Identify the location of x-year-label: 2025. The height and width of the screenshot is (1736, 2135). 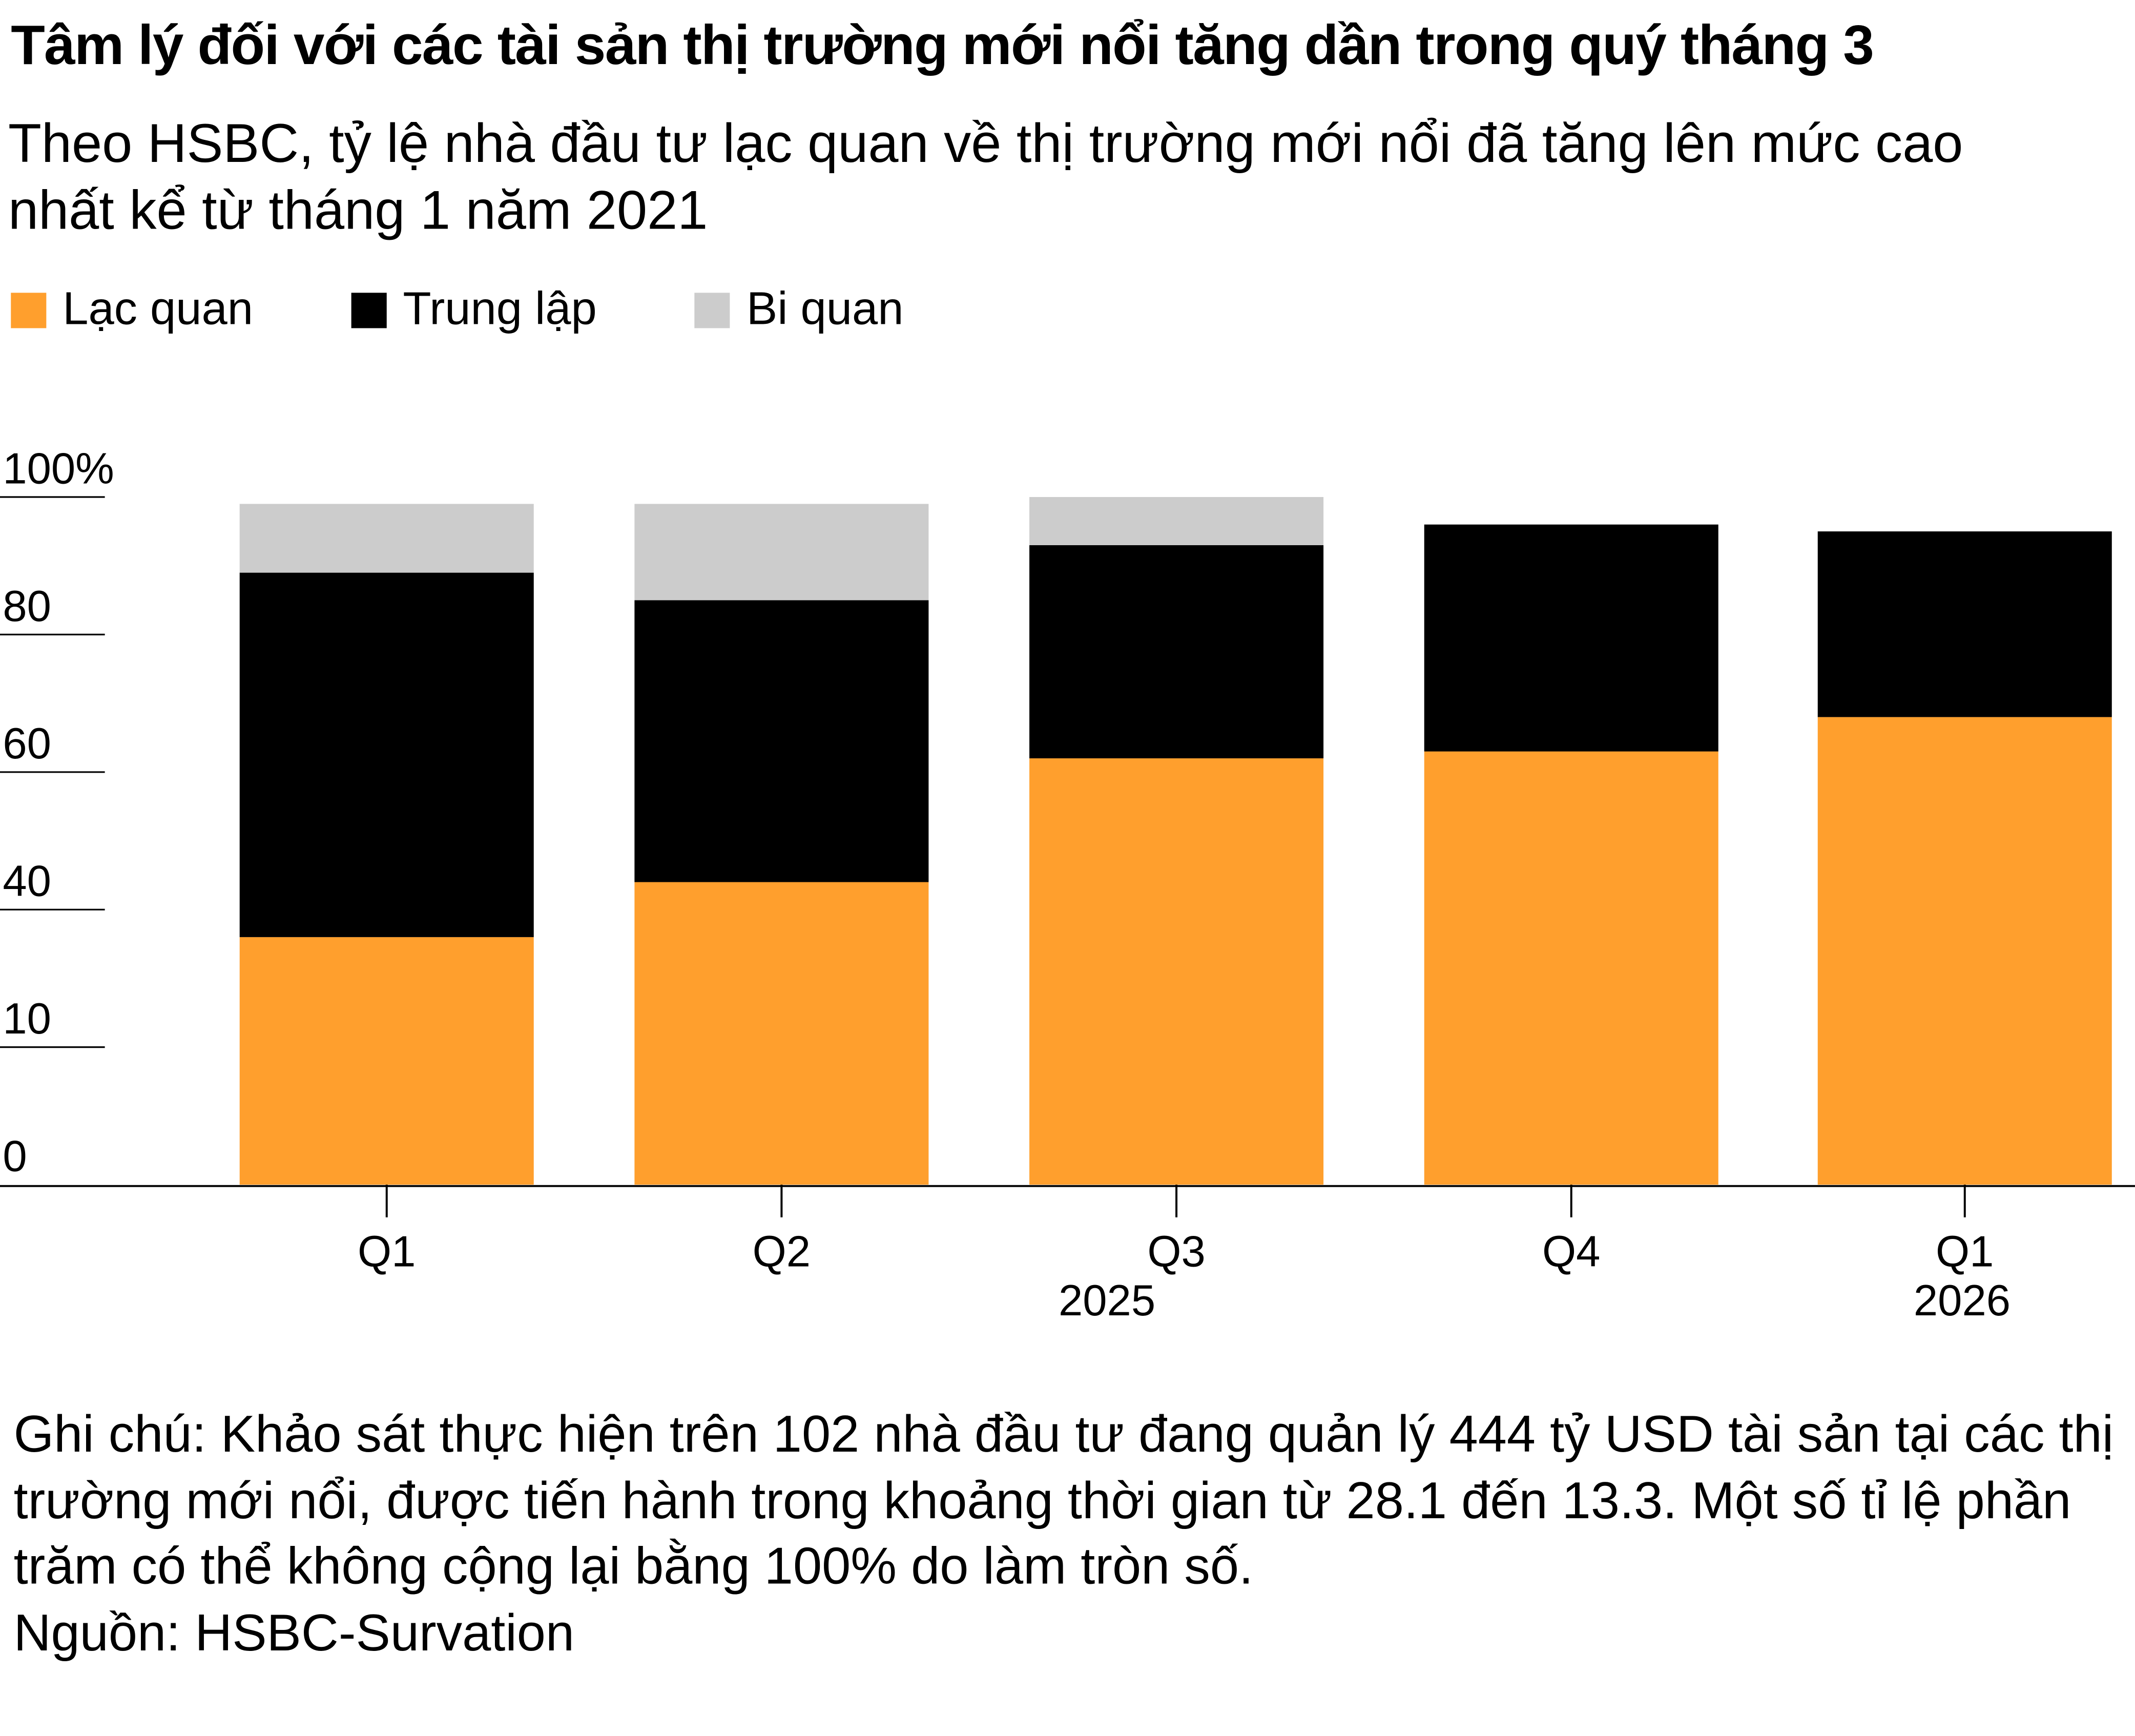
(1107, 1300).